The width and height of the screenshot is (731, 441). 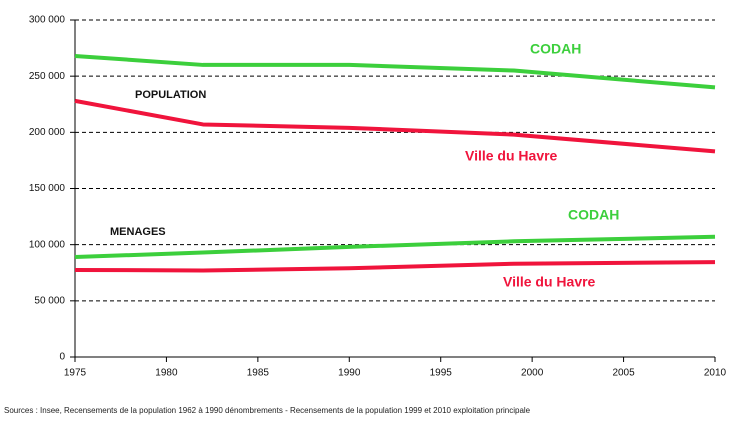 What do you see at coordinates (47, 188) in the screenshot?
I see `y-tick-label: 150 000` at bounding box center [47, 188].